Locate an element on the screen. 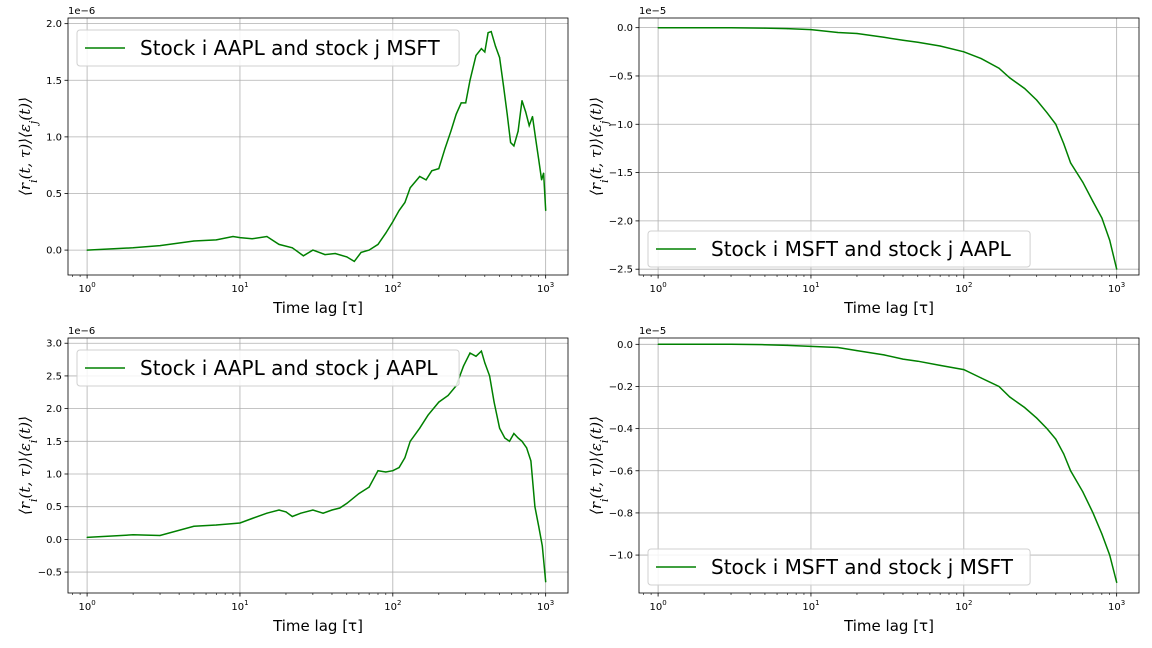 The image size is (1152, 648). legend-label: Stock i AAPL and stock j MSFT is located at coordinates (290, 48).